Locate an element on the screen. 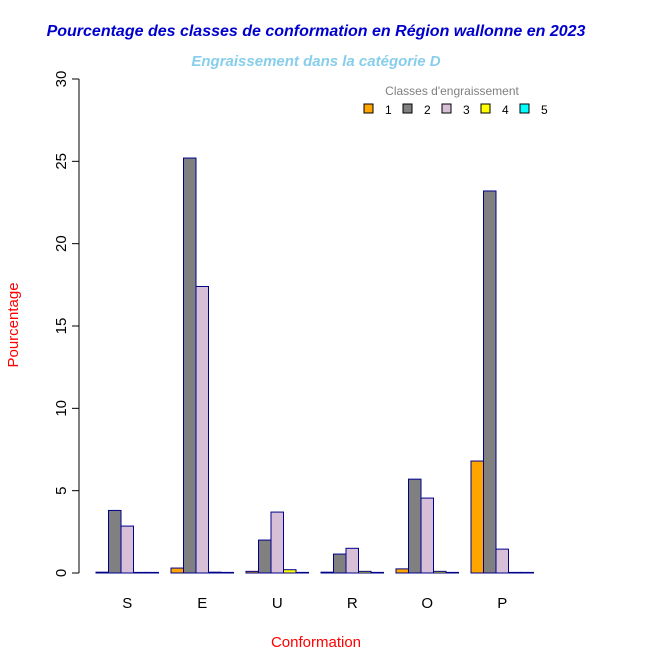 This screenshot has width=672, height=671. chart-subtitle: Engraissement dans la catégorie D is located at coordinates (315, 61).